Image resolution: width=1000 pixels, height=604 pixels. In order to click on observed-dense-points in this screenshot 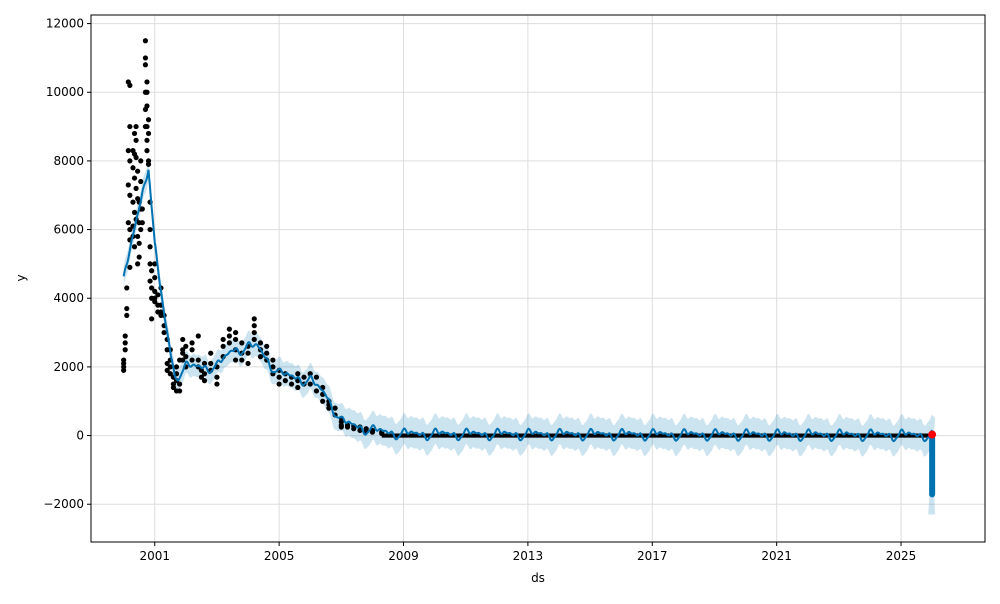, I will do `click(657, 435)`.